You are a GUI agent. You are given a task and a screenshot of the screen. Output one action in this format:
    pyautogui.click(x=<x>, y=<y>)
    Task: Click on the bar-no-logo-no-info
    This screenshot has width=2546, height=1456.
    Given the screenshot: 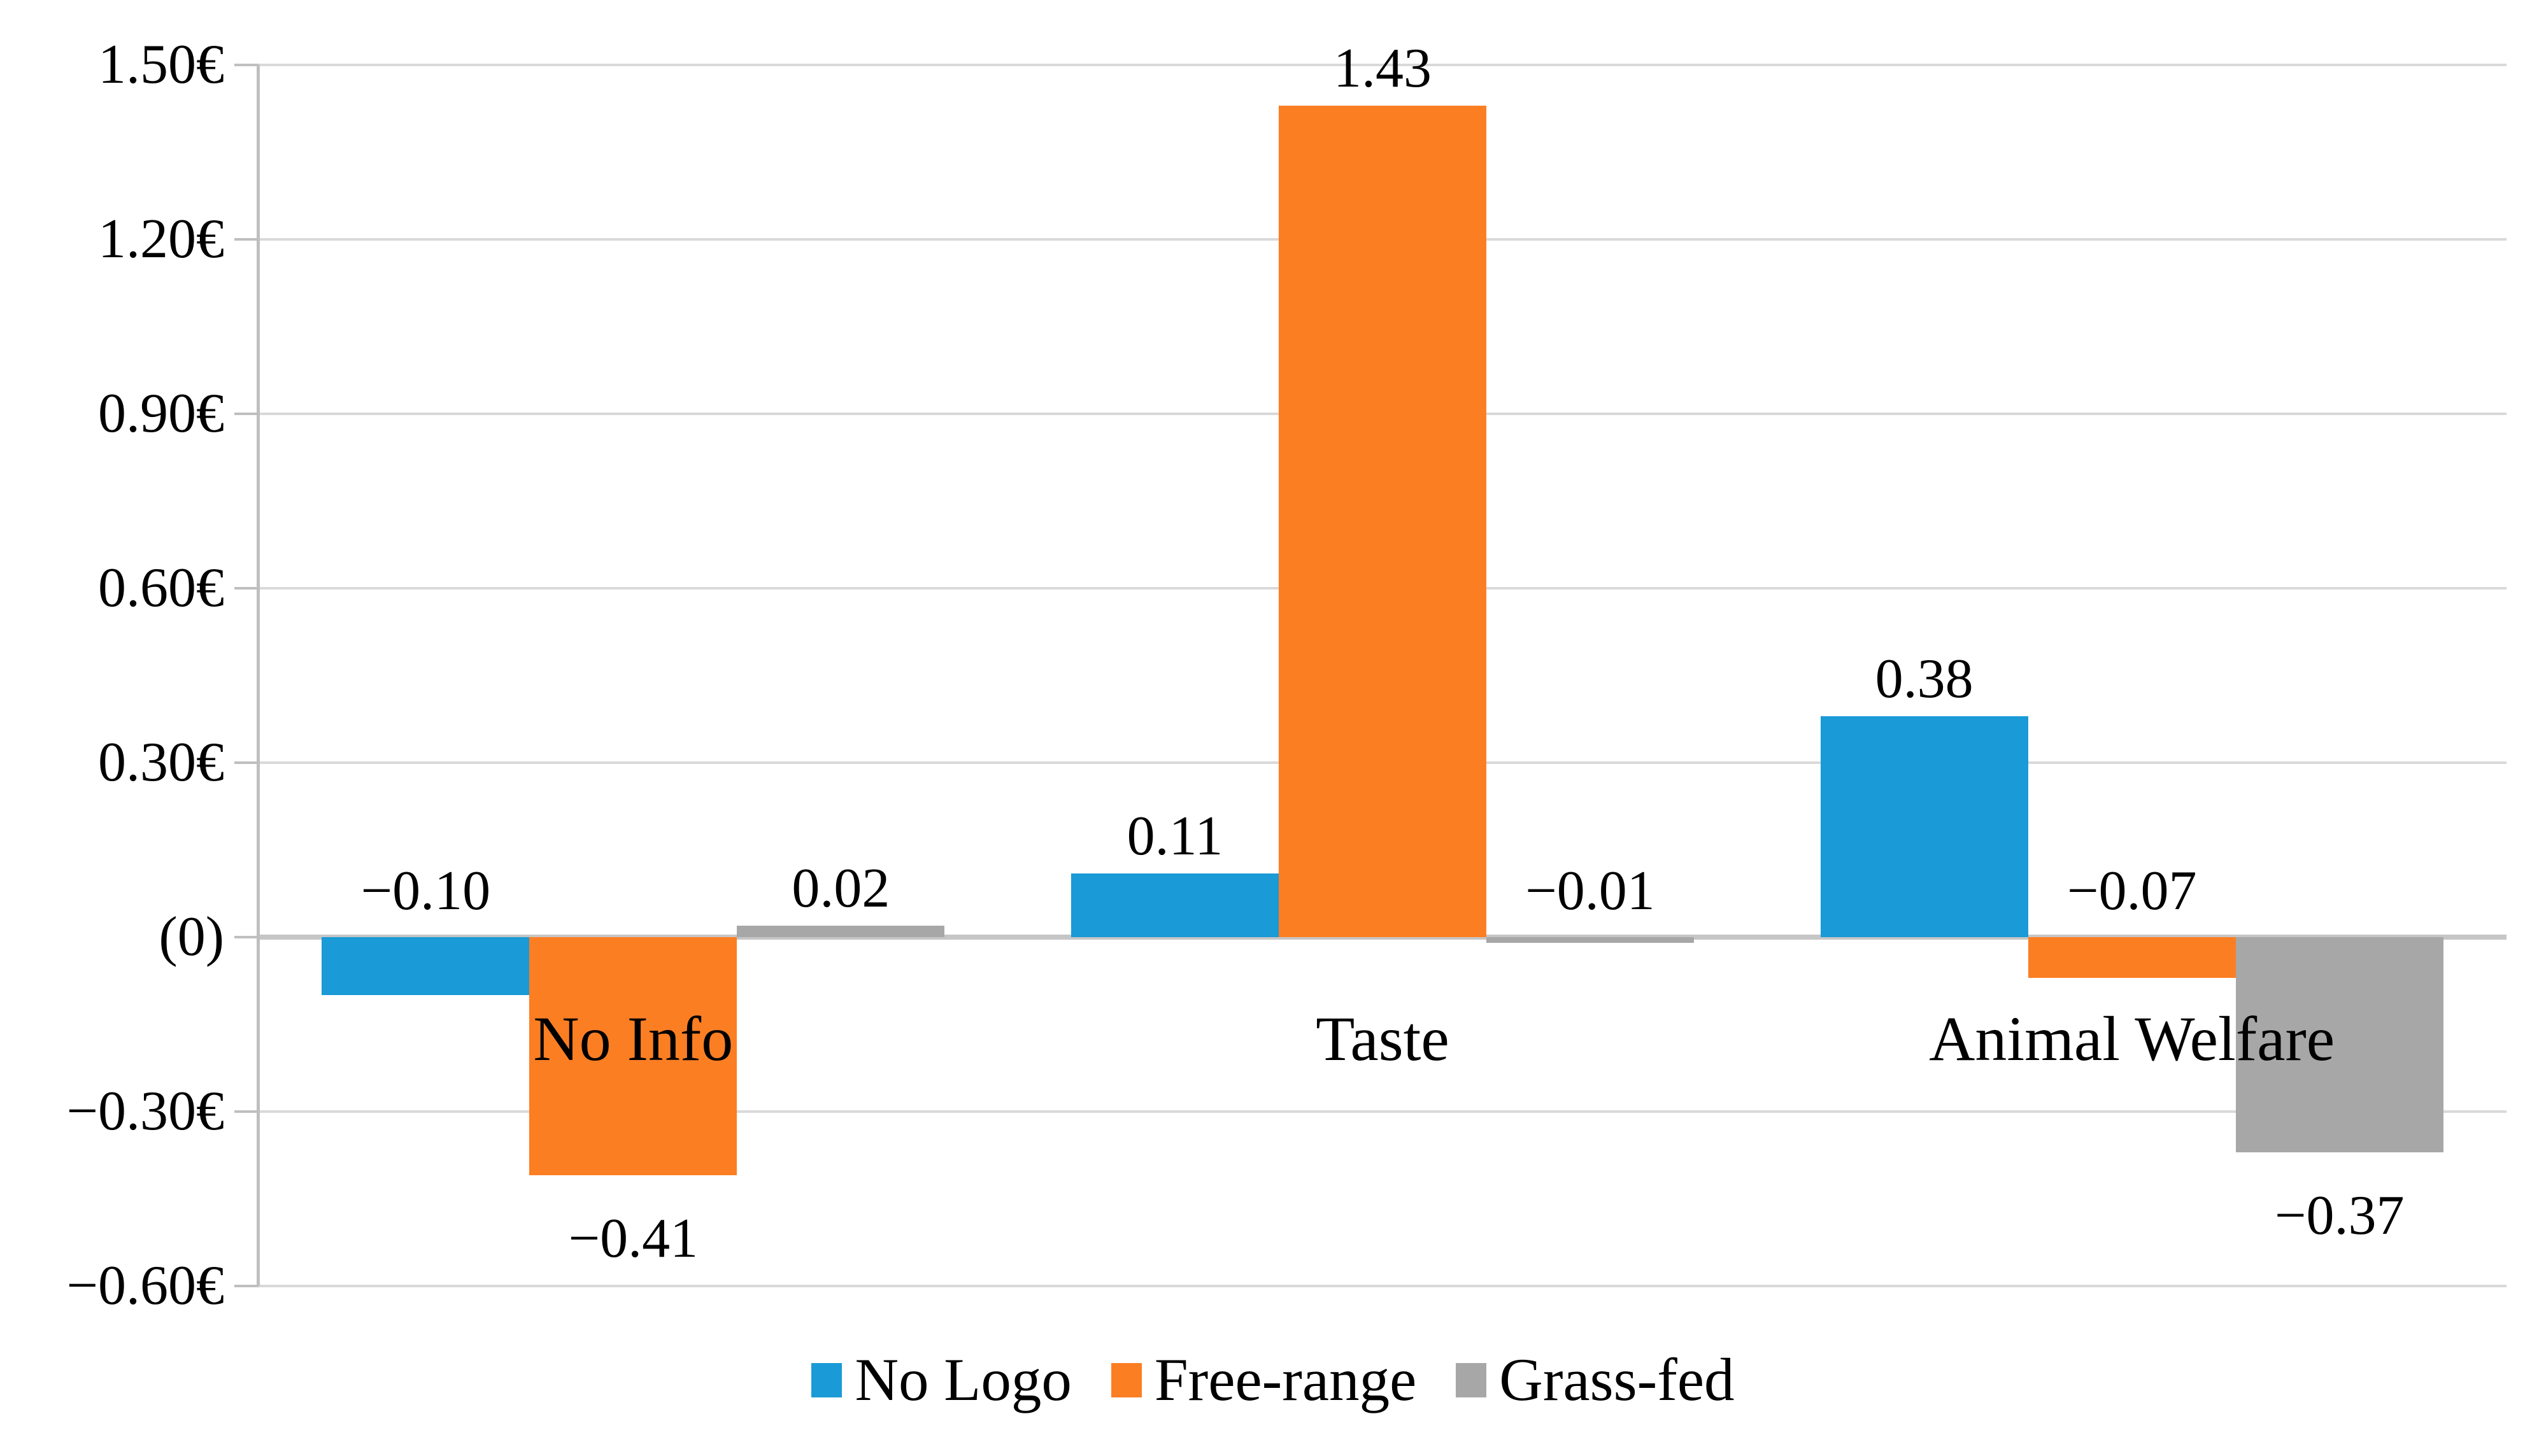 What is the action you would take?
    pyautogui.click(x=426, y=966)
    